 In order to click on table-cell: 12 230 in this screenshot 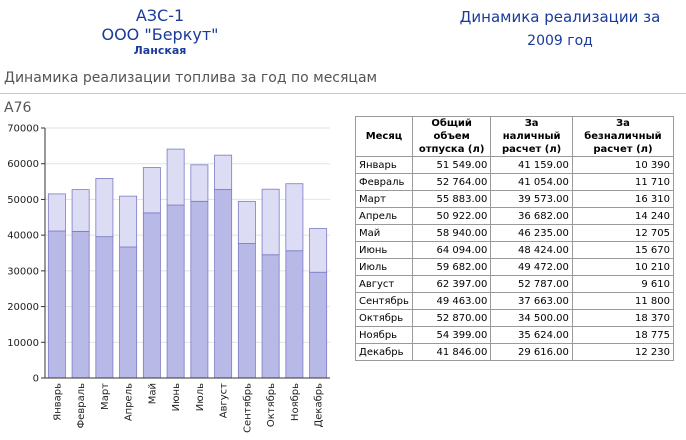, I will do `click(623, 352)`.